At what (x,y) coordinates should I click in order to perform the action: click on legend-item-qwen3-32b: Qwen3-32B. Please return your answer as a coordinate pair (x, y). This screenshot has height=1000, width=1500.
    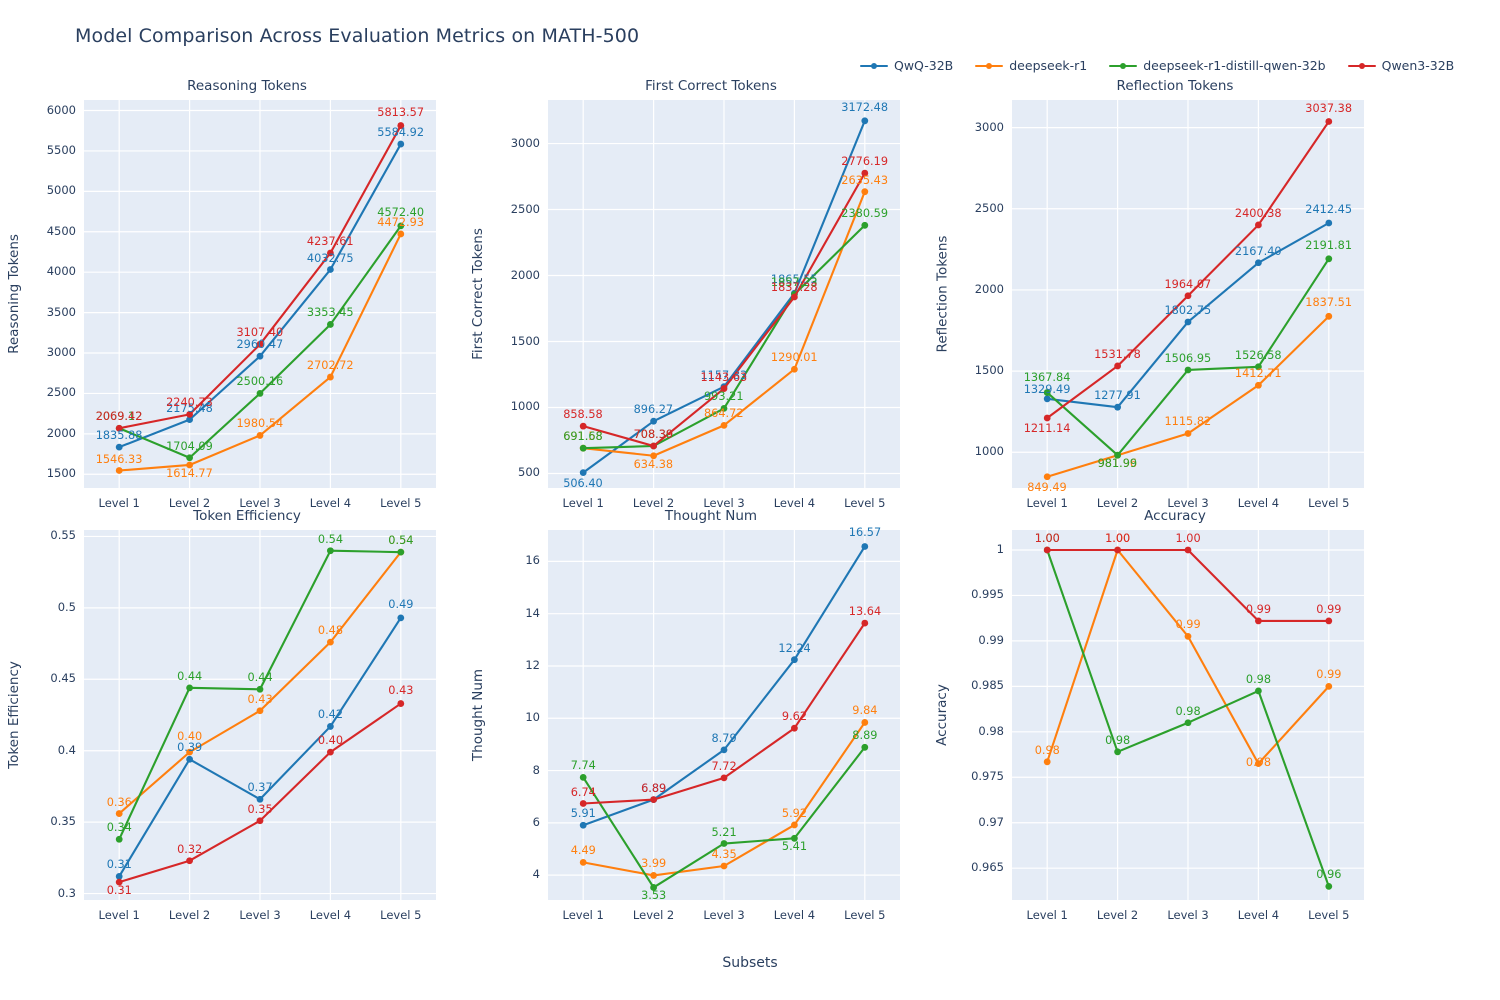
    Looking at the image, I should click on (1400, 65).